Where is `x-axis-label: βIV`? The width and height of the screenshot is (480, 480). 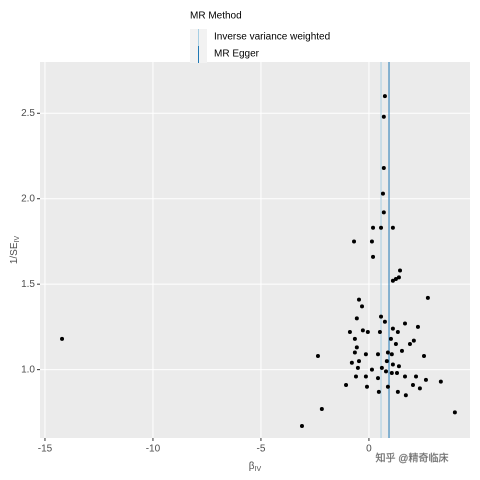
x-axis-label: βIV is located at coordinates (255, 467).